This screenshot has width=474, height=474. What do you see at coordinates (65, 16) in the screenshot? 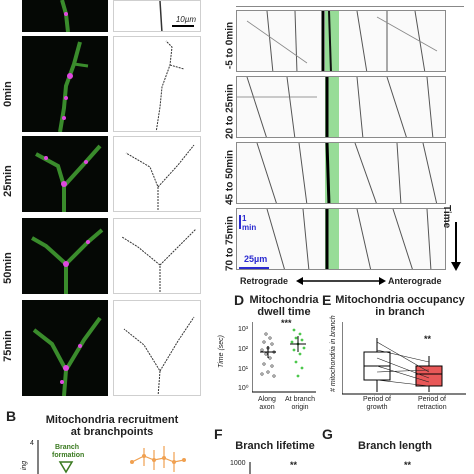
I see `micrograph-initial` at bounding box center [65, 16].